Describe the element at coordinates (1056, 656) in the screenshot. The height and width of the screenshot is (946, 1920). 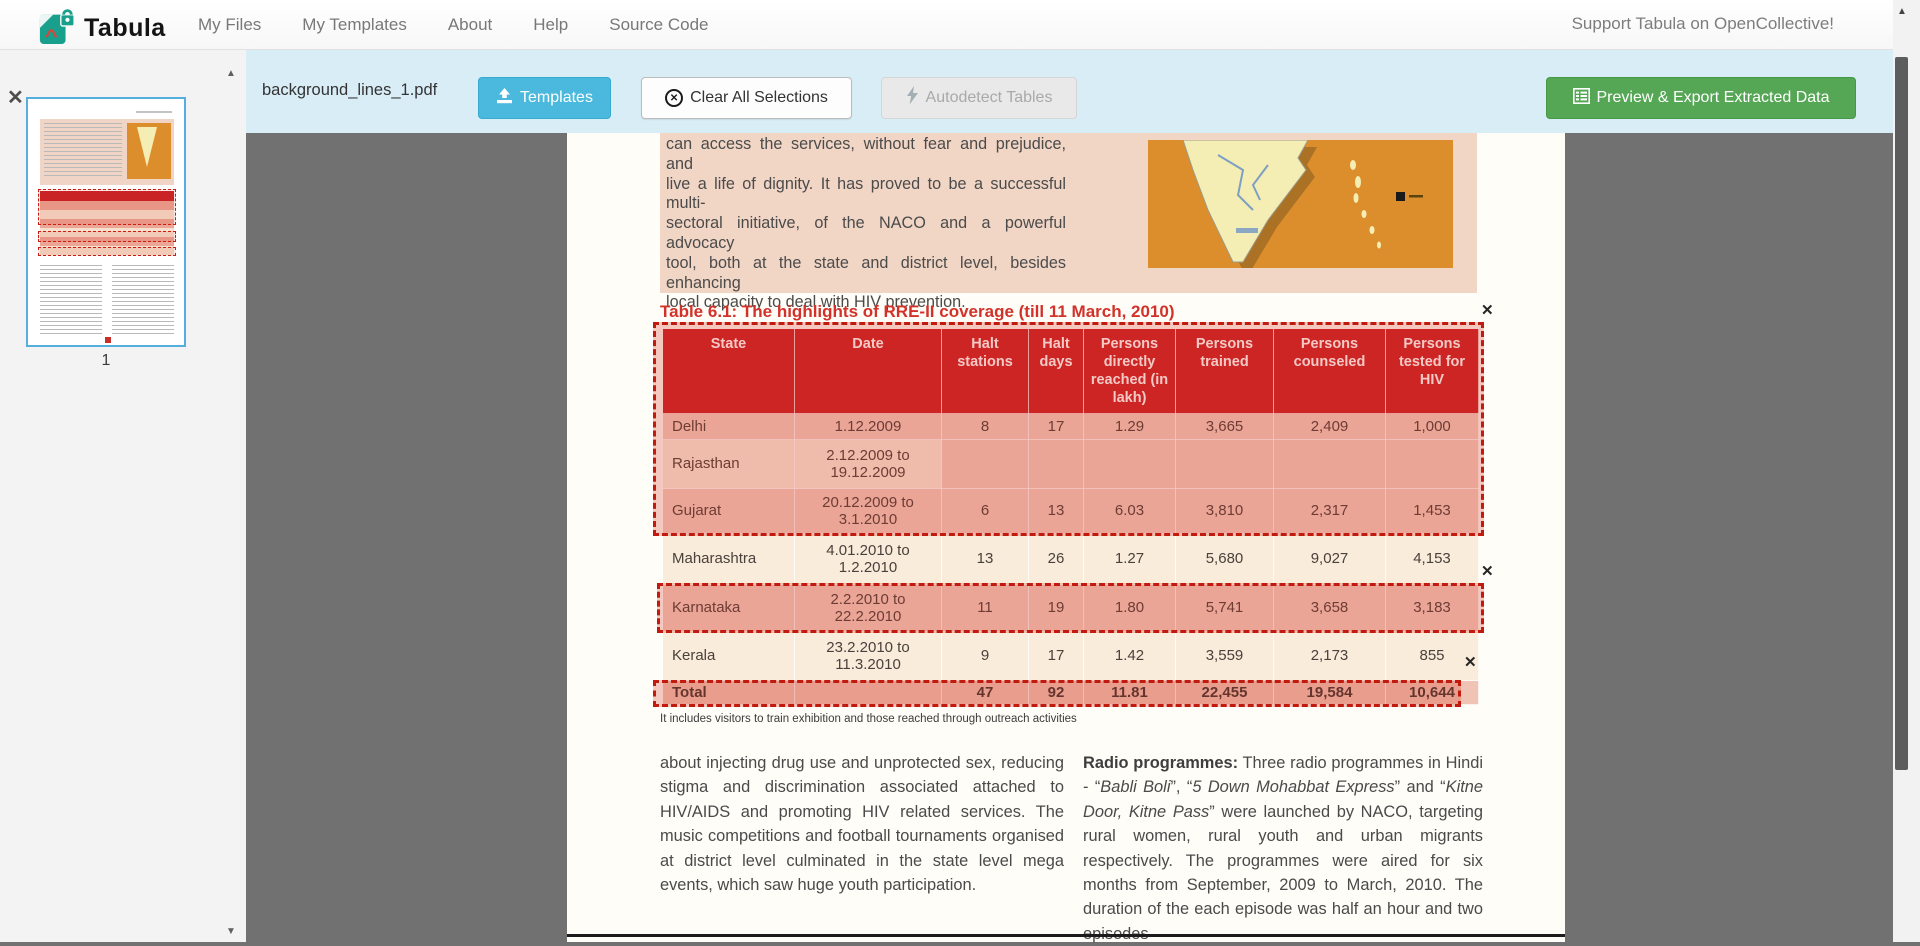
I see `table-cell: 17` at that location.